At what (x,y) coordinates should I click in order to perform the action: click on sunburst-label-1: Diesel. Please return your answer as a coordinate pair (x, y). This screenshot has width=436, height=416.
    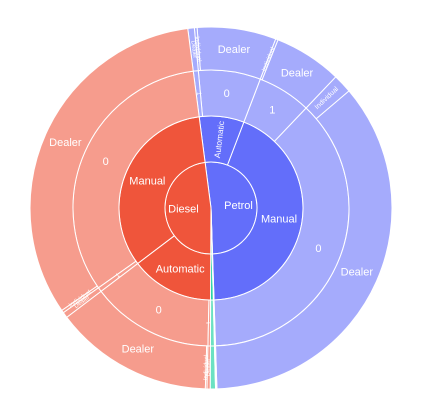
    Looking at the image, I should click on (183, 210).